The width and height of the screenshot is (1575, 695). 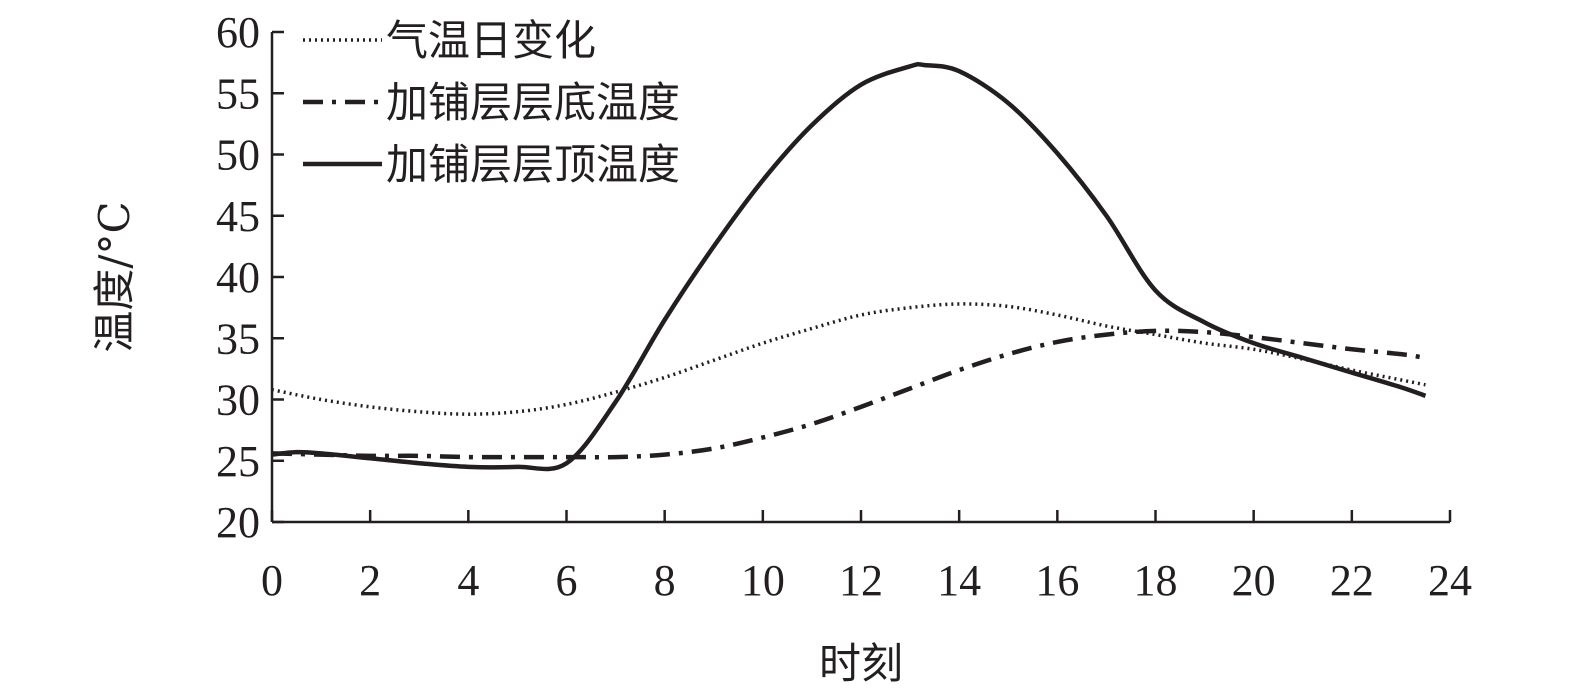 What do you see at coordinates (1057, 580) in the screenshot?
I see `x-tick-label: 16` at bounding box center [1057, 580].